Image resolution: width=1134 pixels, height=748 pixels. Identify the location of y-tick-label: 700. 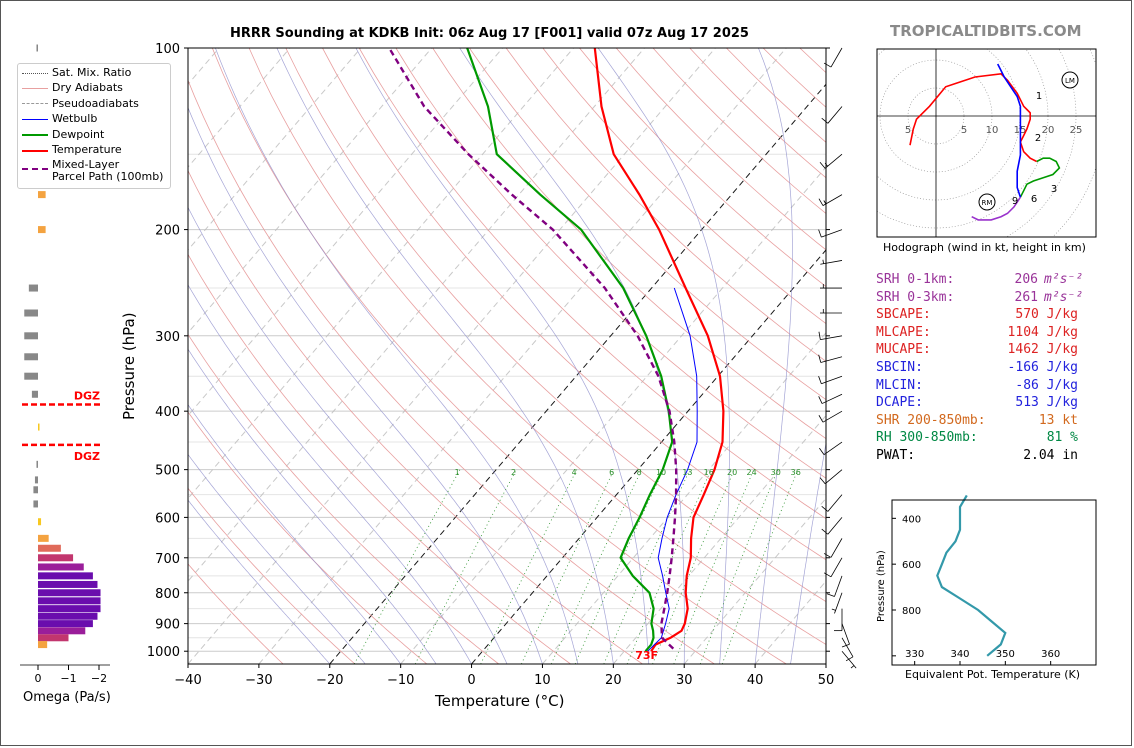
(167, 559).